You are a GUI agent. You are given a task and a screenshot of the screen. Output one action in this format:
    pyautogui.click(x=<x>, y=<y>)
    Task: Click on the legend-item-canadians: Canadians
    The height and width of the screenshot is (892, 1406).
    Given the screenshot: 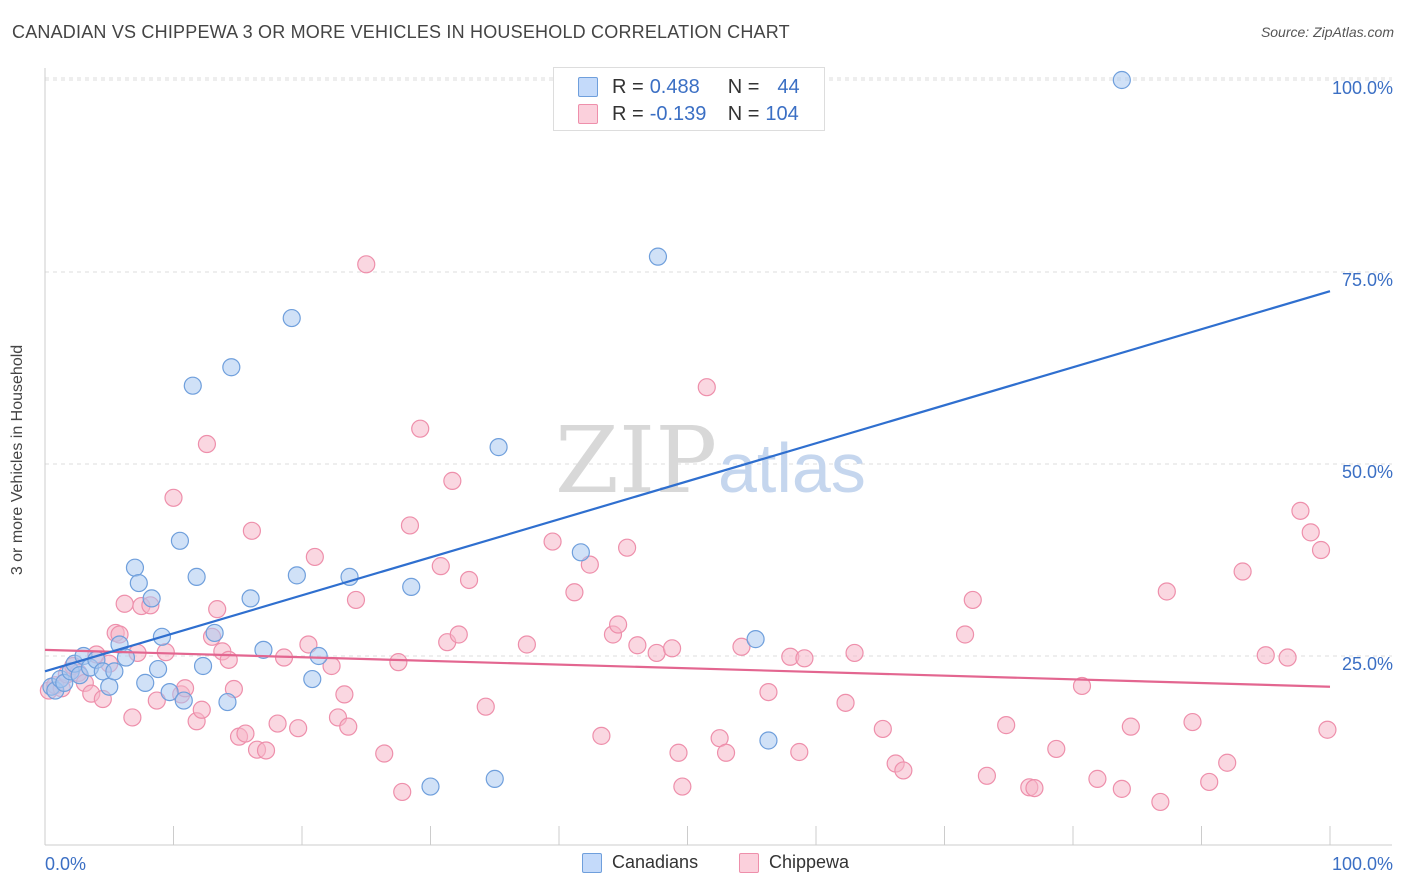 What is the action you would take?
    pyautogui.click(x=640, y=862)
    